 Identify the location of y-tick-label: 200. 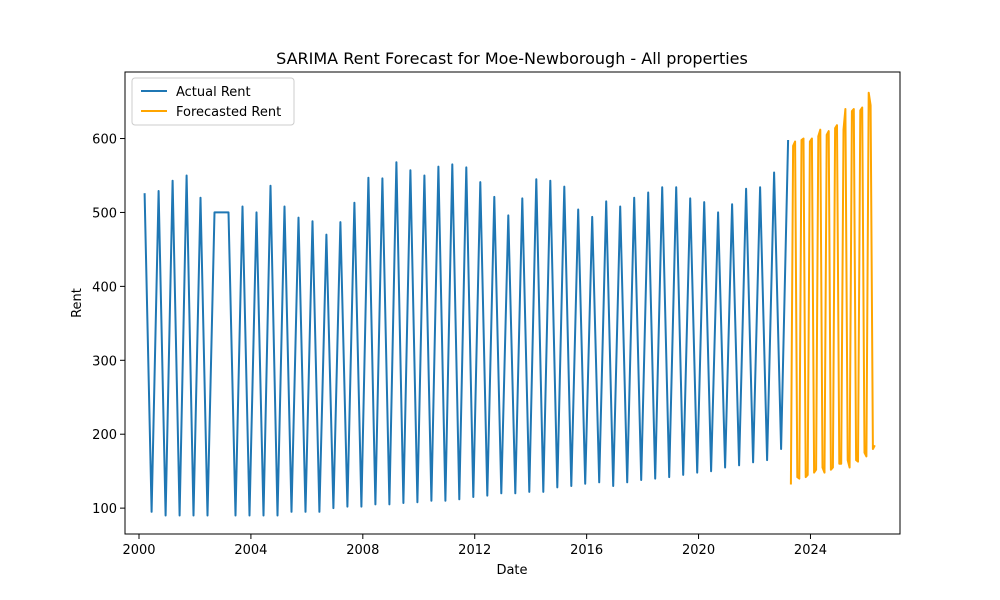
(104, 435).